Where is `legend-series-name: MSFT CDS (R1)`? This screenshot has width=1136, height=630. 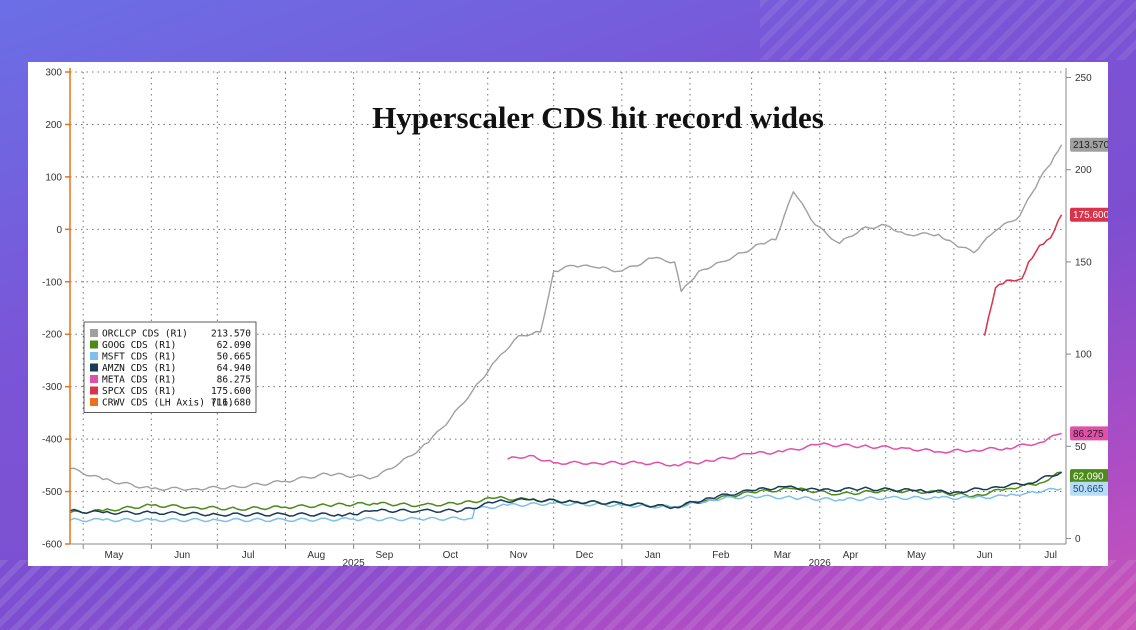
legend-series-name: MSFT CDS (R1) is located at coordinates (139, 357).